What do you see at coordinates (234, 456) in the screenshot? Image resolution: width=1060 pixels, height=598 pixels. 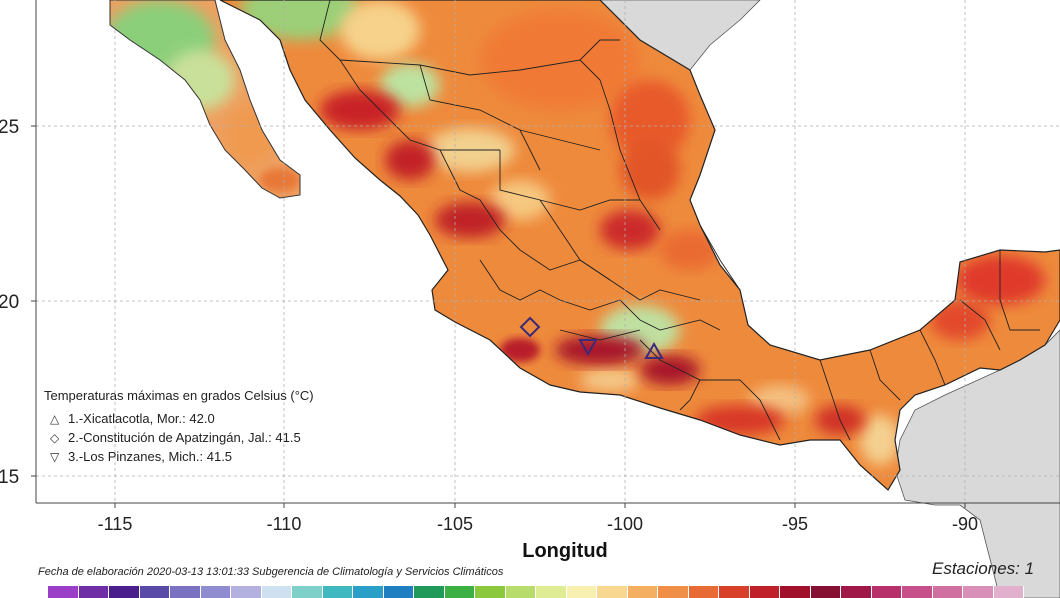 I see `legend-item: ▽ 3.-Los Pinzanes, Mich.: 41.5` at bounding box center [234, 456].